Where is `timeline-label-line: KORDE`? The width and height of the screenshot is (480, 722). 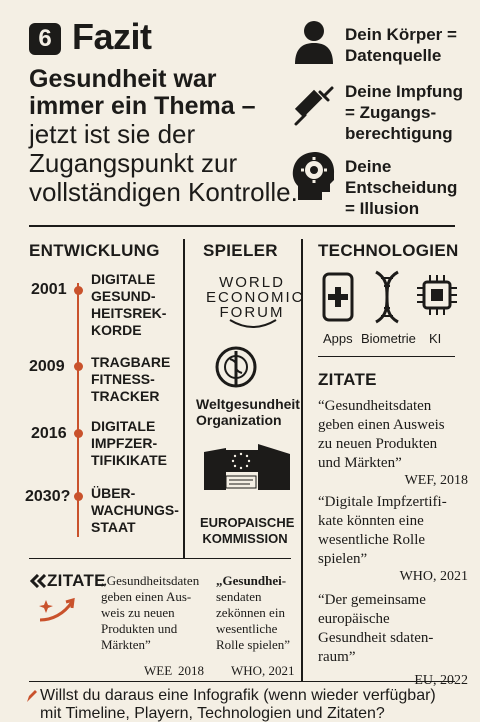 timeline-label-line: KORDE is located at coordinates (116, 330).